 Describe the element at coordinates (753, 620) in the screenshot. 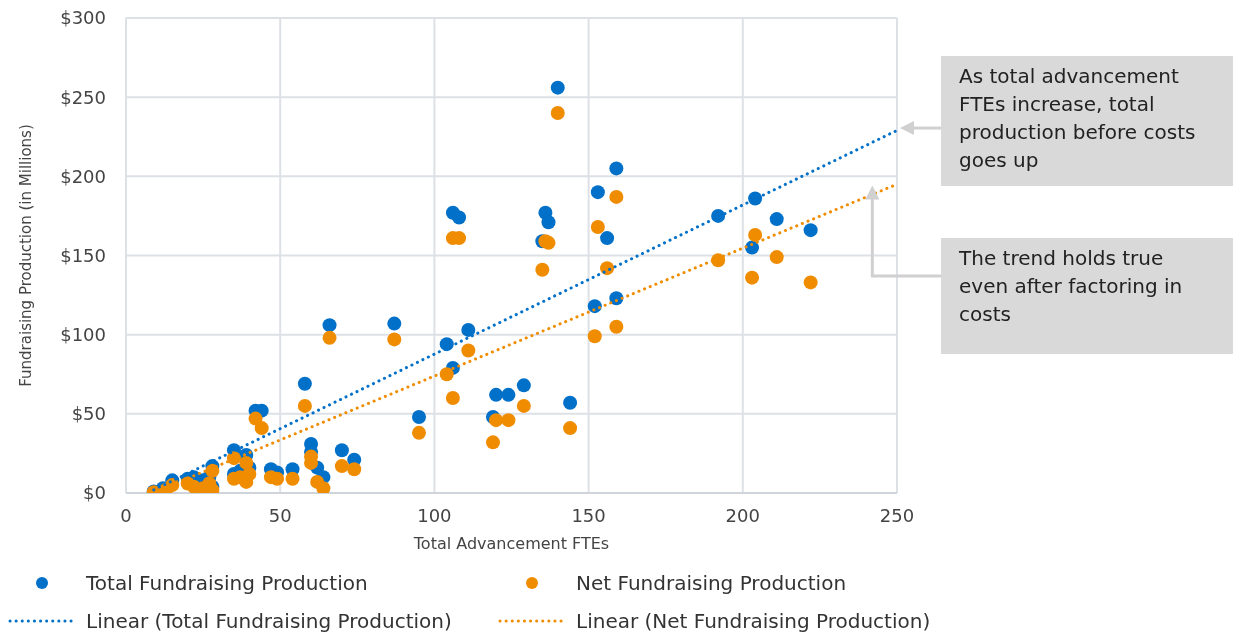

I see `legend-label: Linear (Net Fundraising Production)` at that location.